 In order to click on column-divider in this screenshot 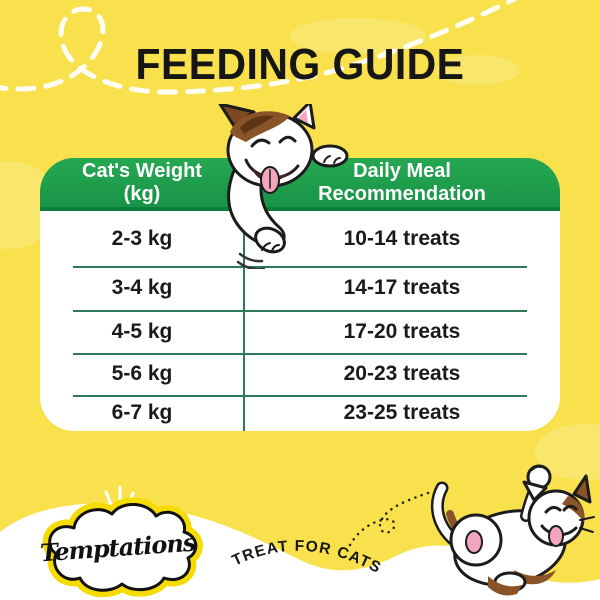, I will do `click(244, 321)`.